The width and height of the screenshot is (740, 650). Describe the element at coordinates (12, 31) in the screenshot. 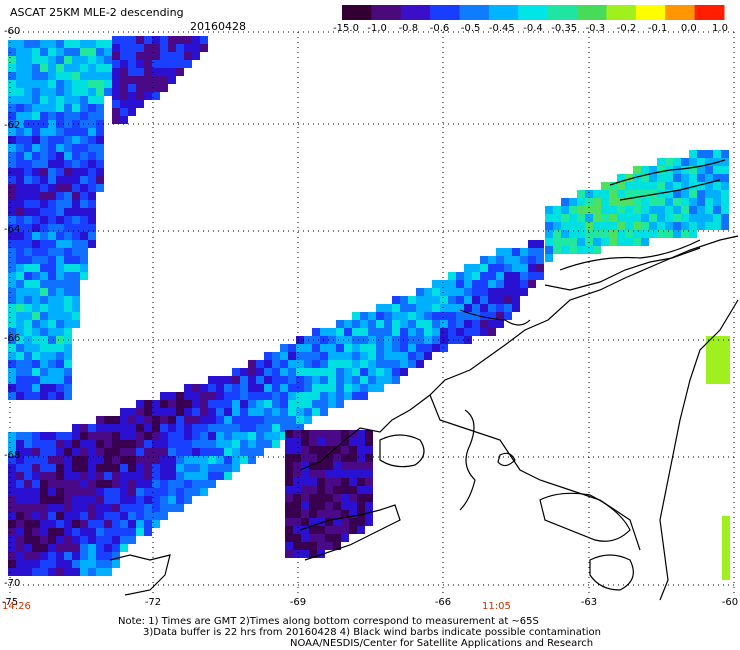

I see `lat-label: -60` at that location.